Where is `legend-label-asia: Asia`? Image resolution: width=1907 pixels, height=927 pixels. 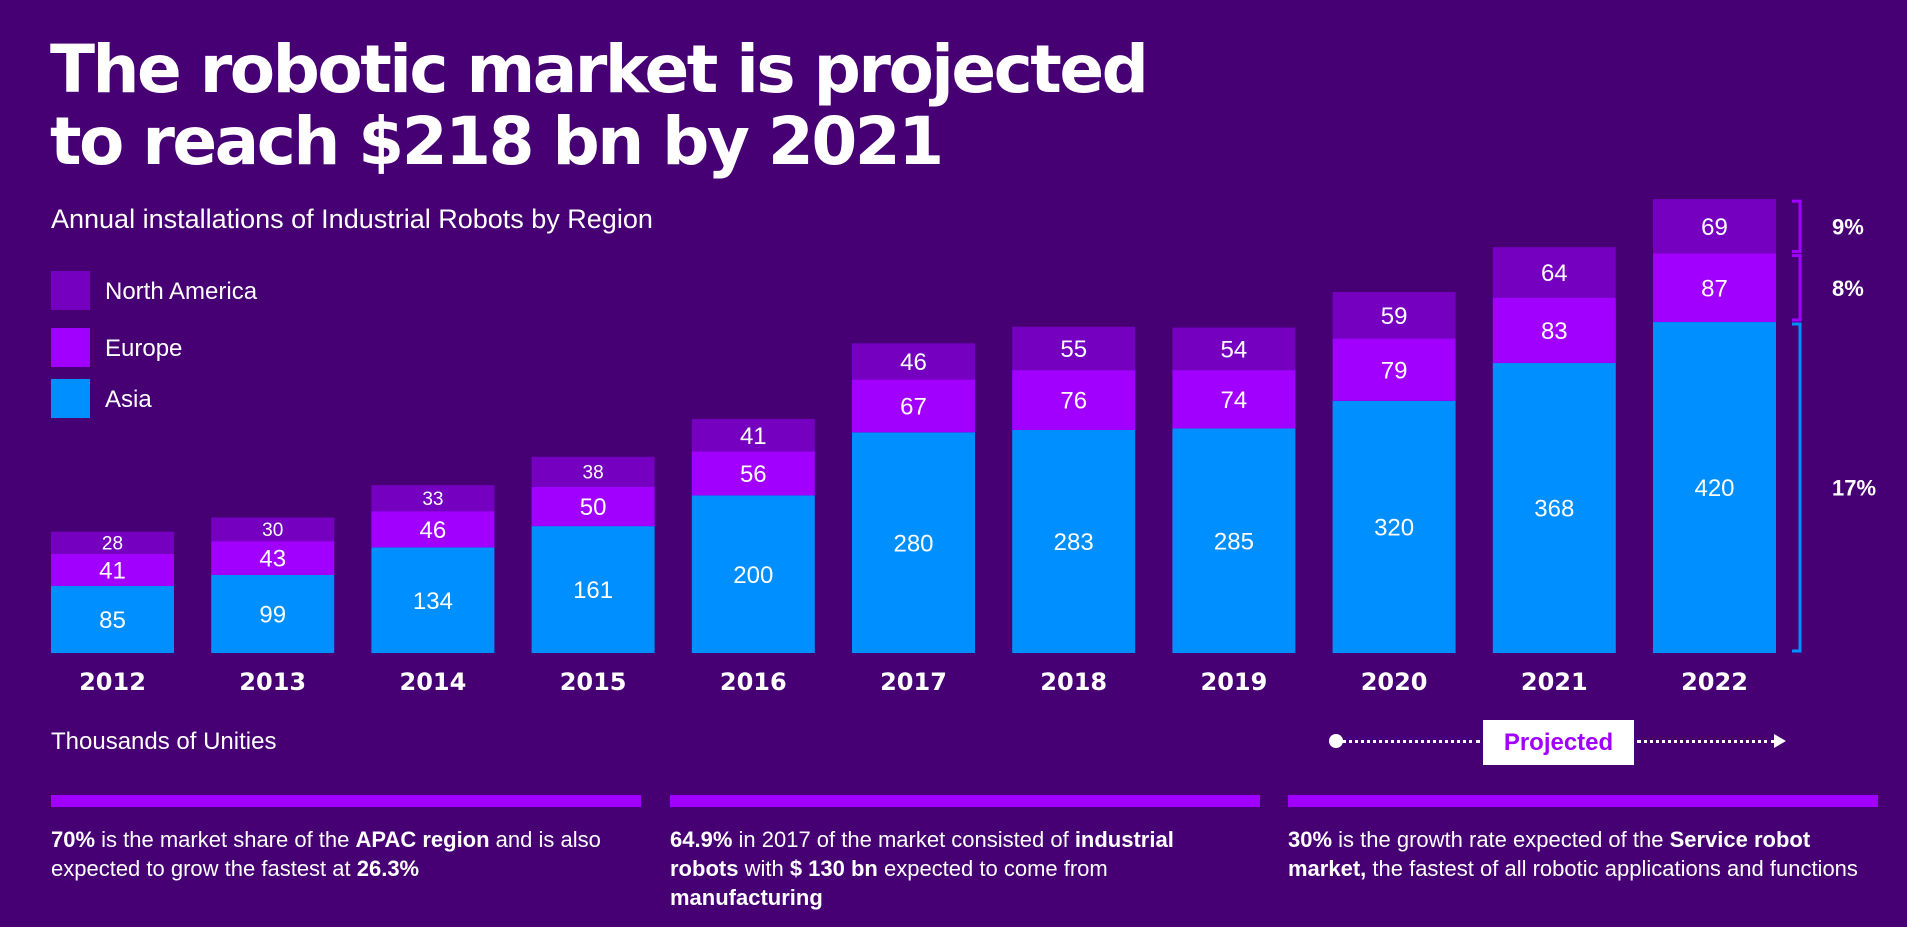 legend-label-asia: Asia is located at coordinates (128, 399).